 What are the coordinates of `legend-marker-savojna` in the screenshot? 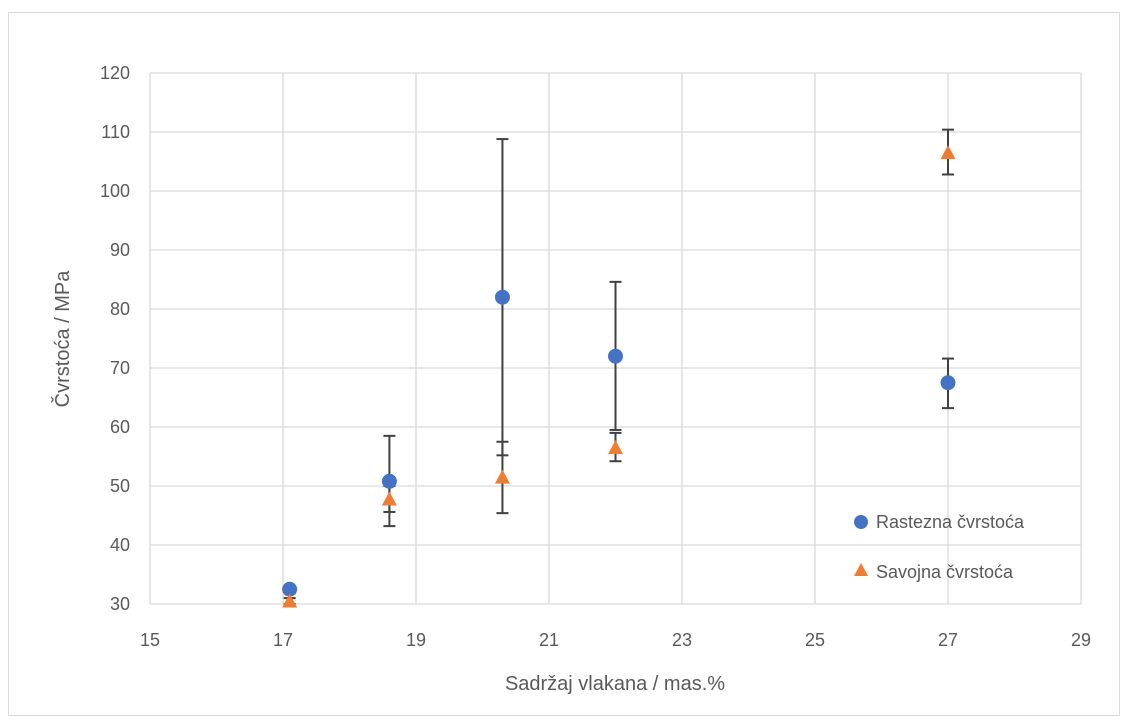 It's located at (861, 569).